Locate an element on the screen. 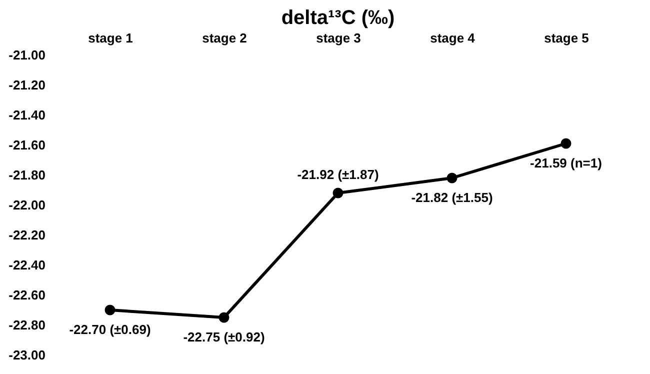 Image resolution: width=650 pixels, height=374 pixels. data-label: -22.70 (±0.69) is located at coordinates (110, 329).